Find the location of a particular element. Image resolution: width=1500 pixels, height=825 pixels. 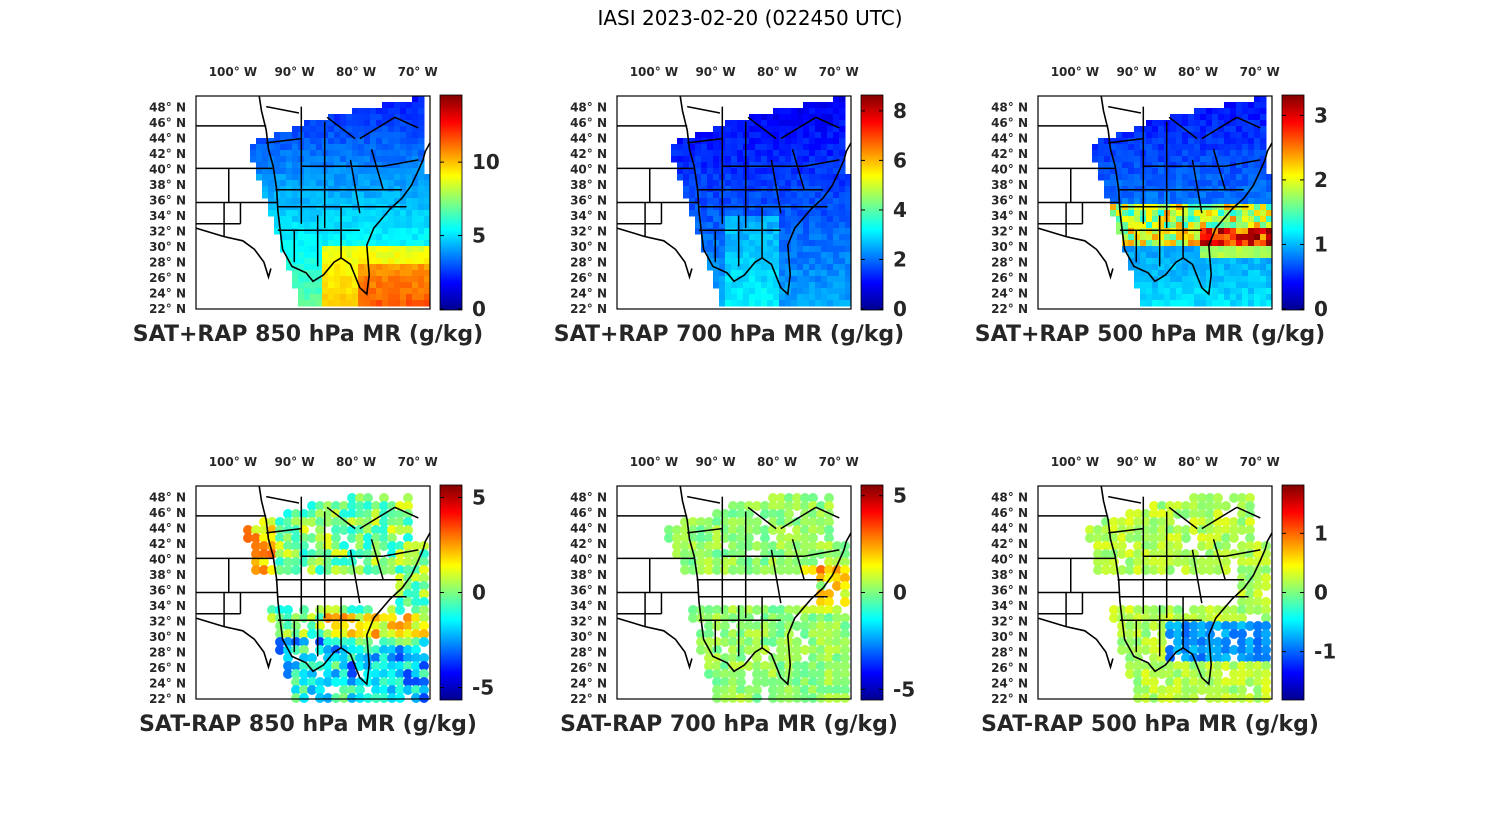

lon-tick-label: 90° W is located at coordinates (1136, 72).